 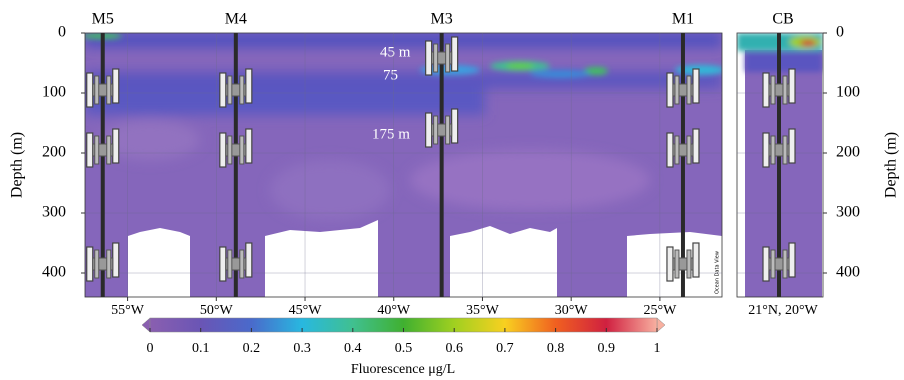 I want to click on colorbar-tick-label: 0.8, so click(x=556, y=348).